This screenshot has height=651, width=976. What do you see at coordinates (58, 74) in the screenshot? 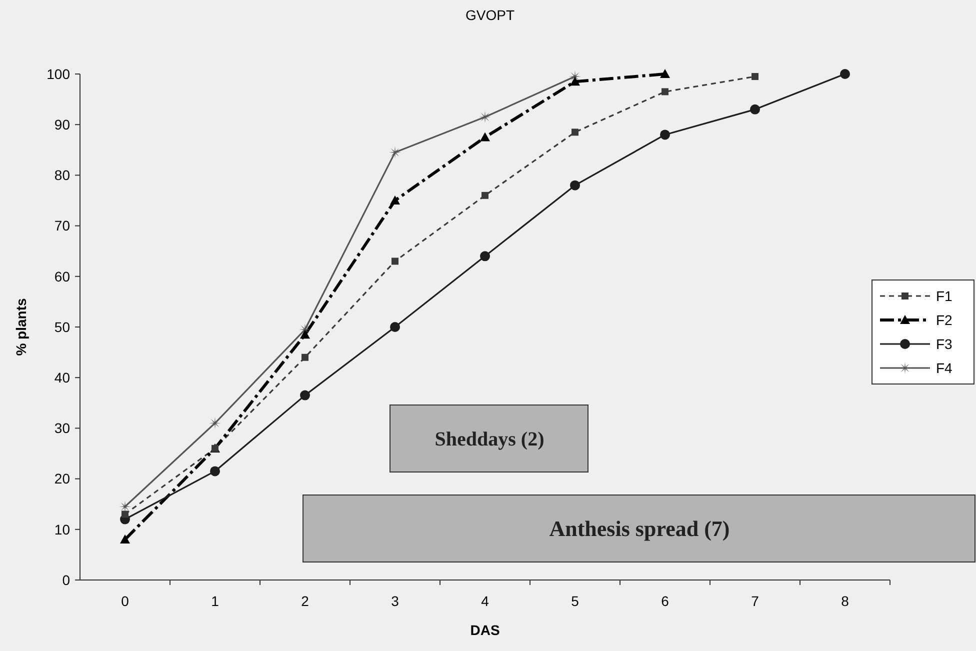
I see `y-tick-label: 100` at bounding box center [58, 74].